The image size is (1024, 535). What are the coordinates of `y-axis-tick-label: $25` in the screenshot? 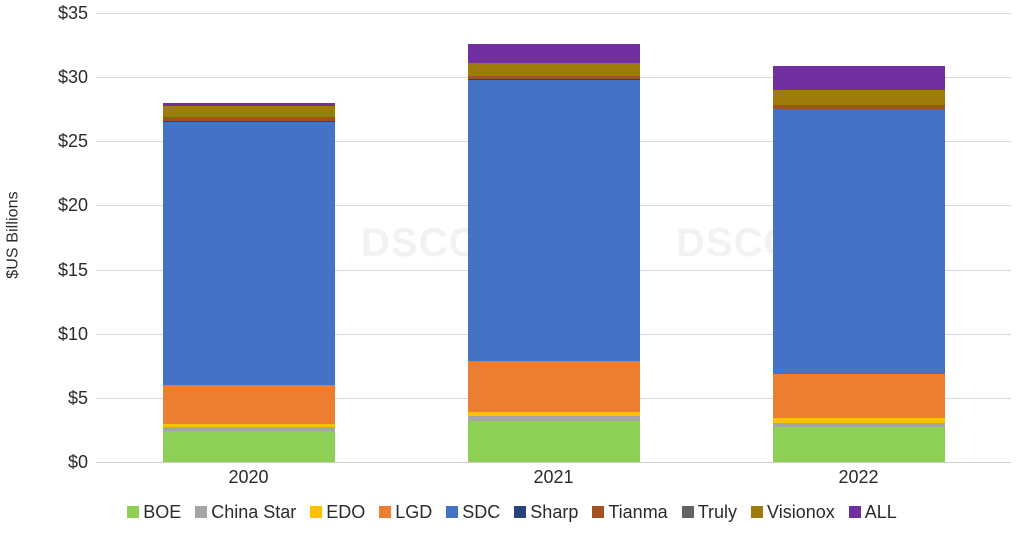 It's located at (72, 141).